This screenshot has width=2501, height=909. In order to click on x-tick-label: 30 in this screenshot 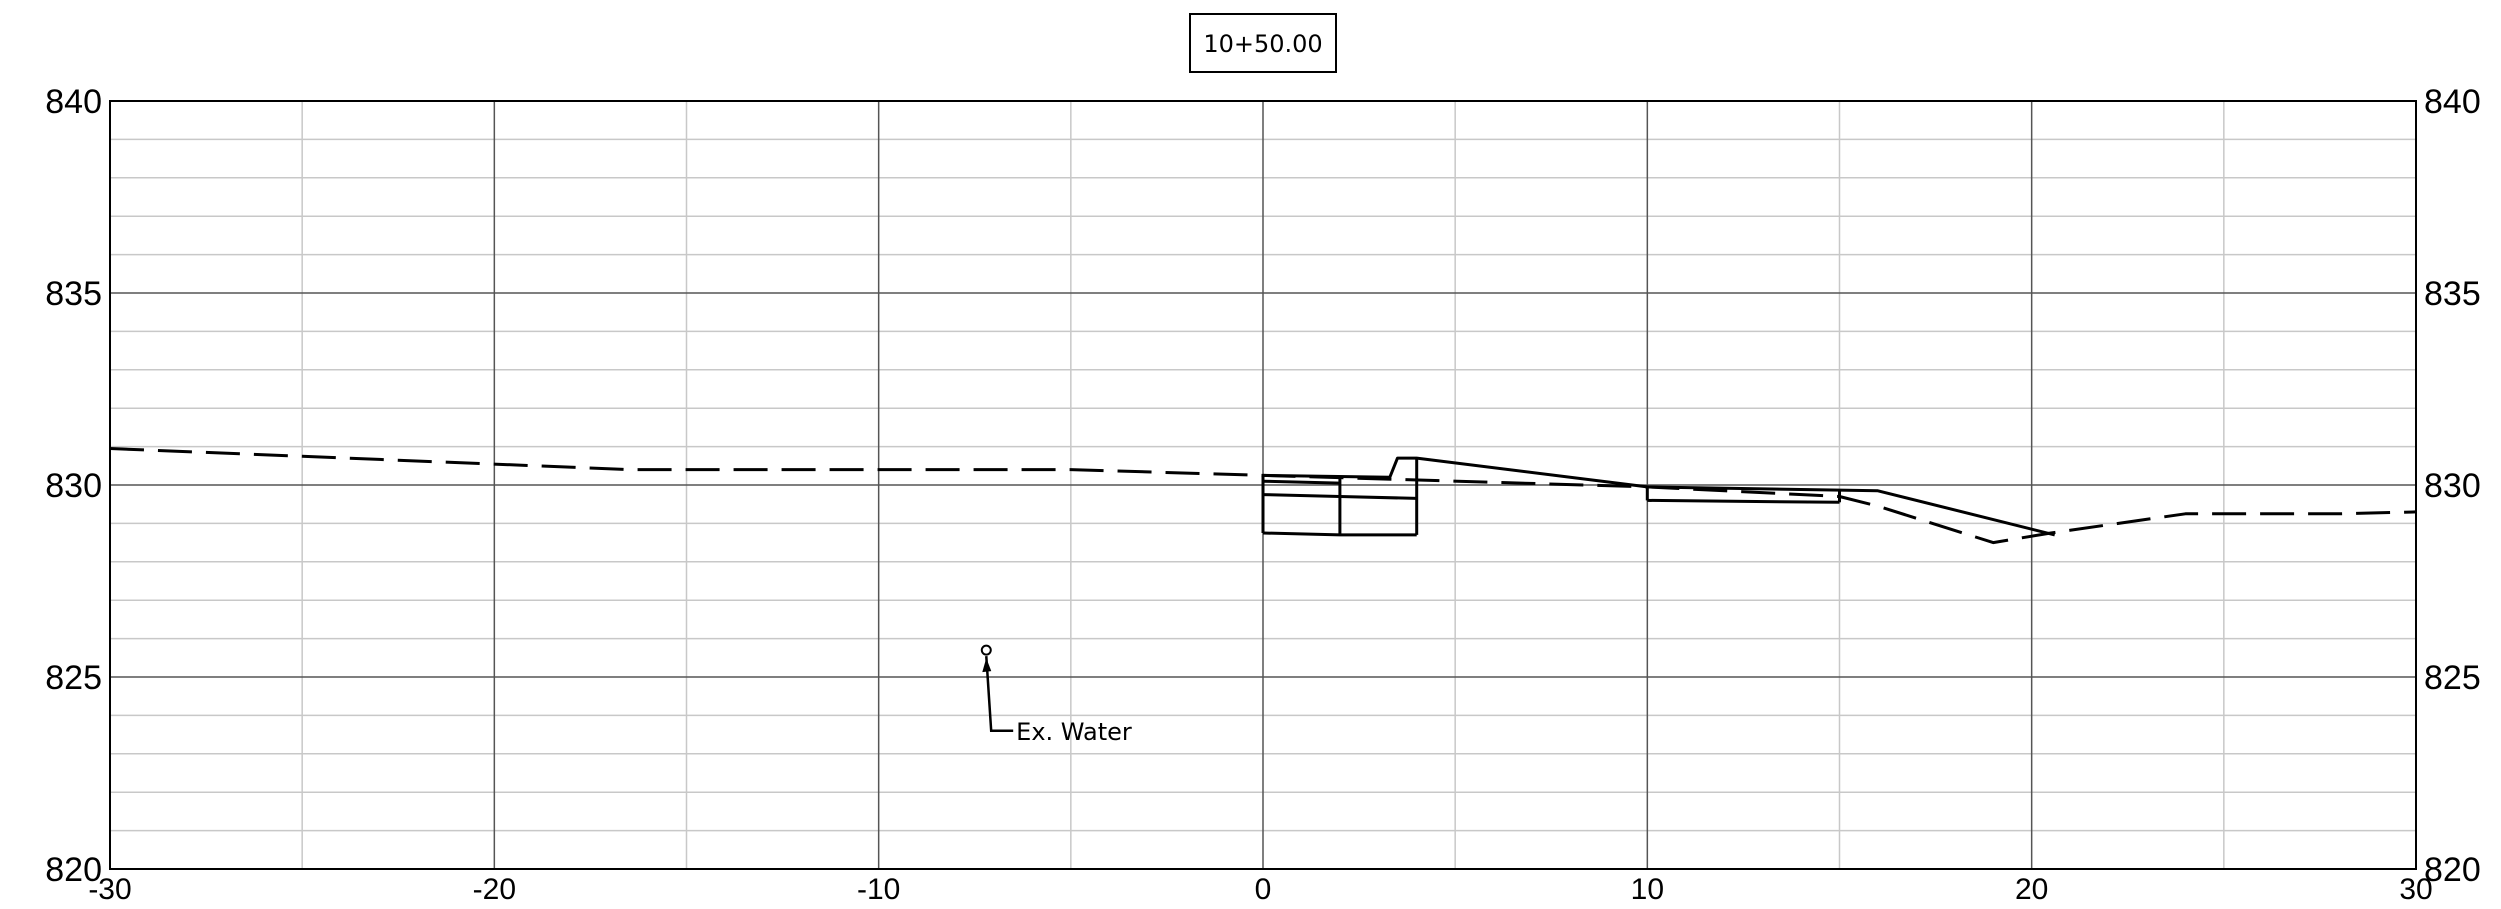, I will do `click(2415, 889)`.